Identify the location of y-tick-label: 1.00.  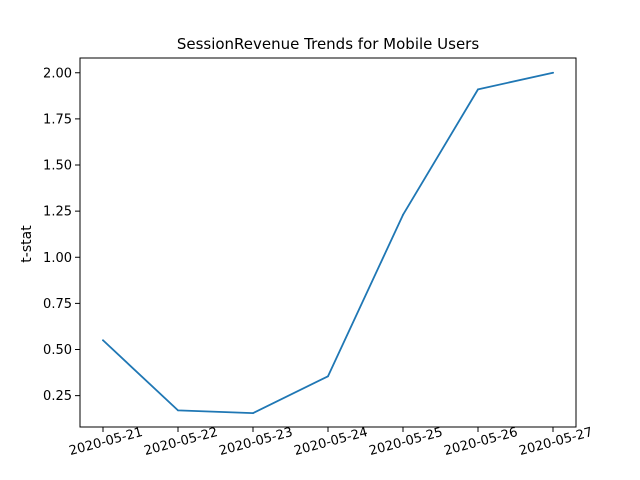
(57, 258).